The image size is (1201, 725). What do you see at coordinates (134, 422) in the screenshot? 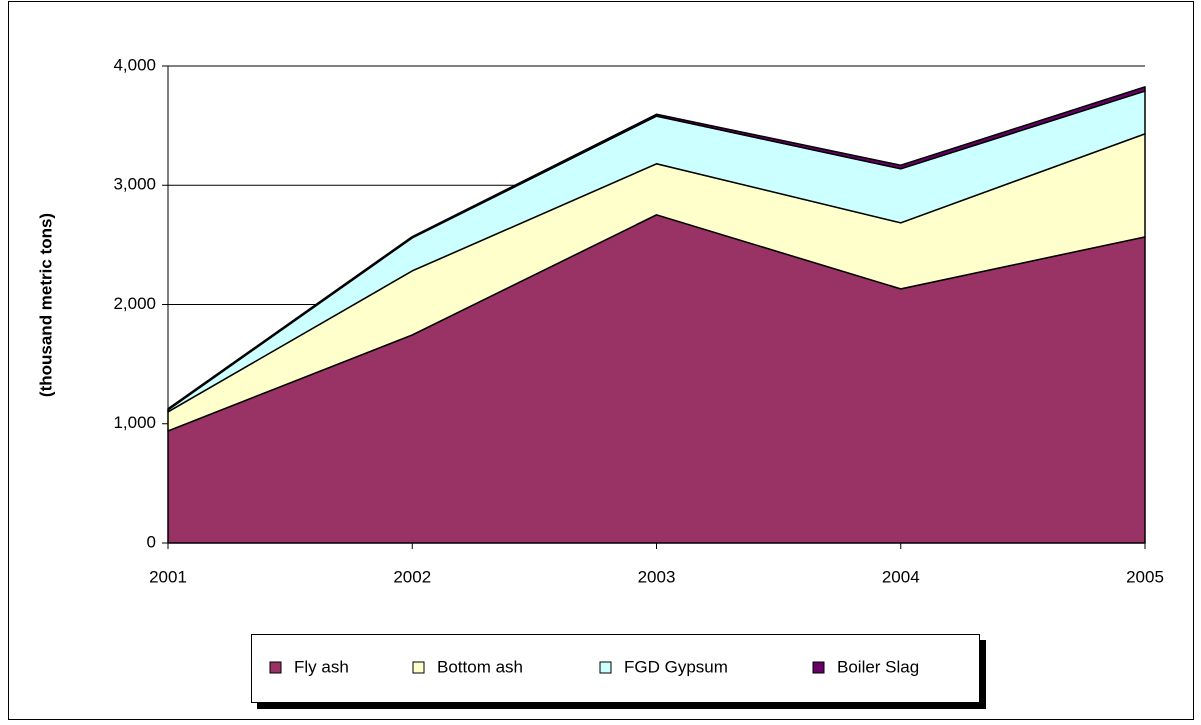
I see `y-tick-label: 1,000` at bounding box center [134, 422].